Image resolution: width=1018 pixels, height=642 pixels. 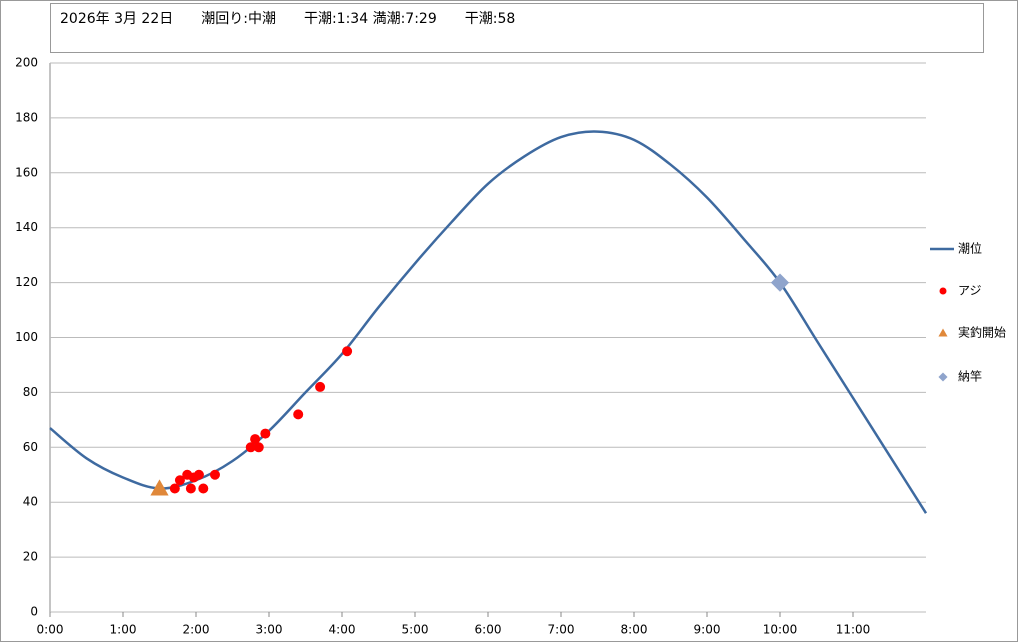 What do you see at coordinates (342, 630) in the screenshot?
I see `x-tick-label: 4:00` at bounding box center [342, 630].